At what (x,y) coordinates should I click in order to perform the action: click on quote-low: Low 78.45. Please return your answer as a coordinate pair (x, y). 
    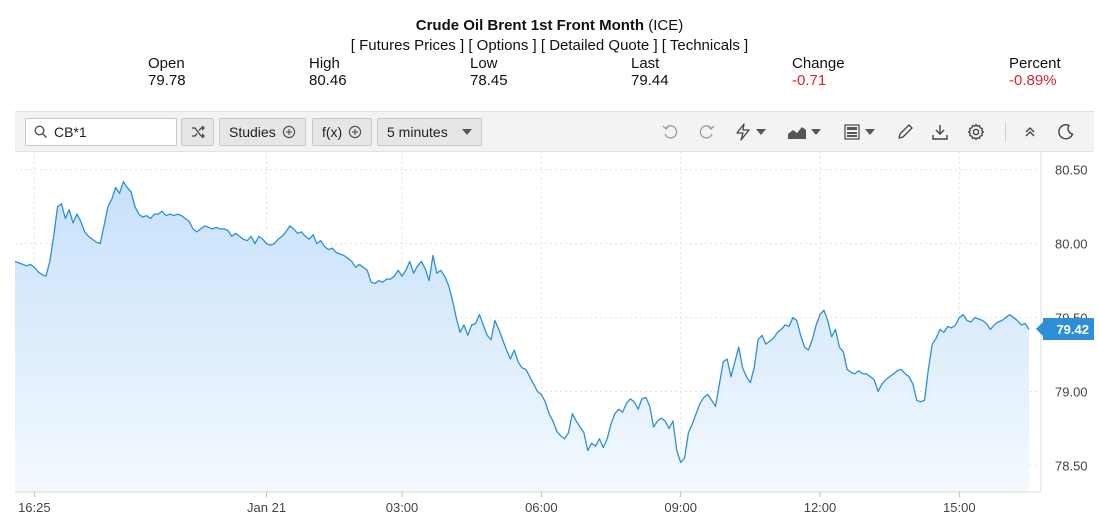
    Looking at the image, I should click on (489, 72).